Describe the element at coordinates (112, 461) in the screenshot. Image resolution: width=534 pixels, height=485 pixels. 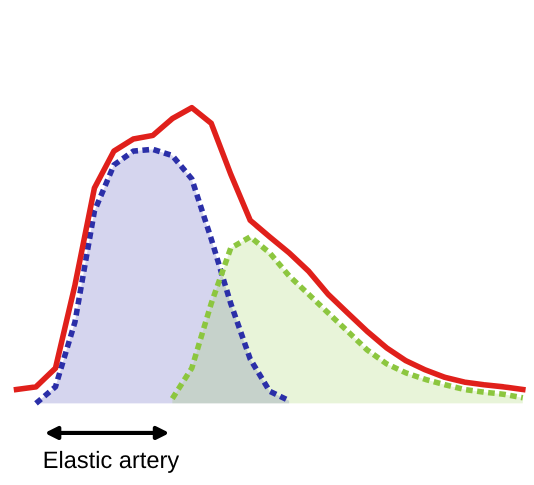
I see `text: Elastic artery` at that location.